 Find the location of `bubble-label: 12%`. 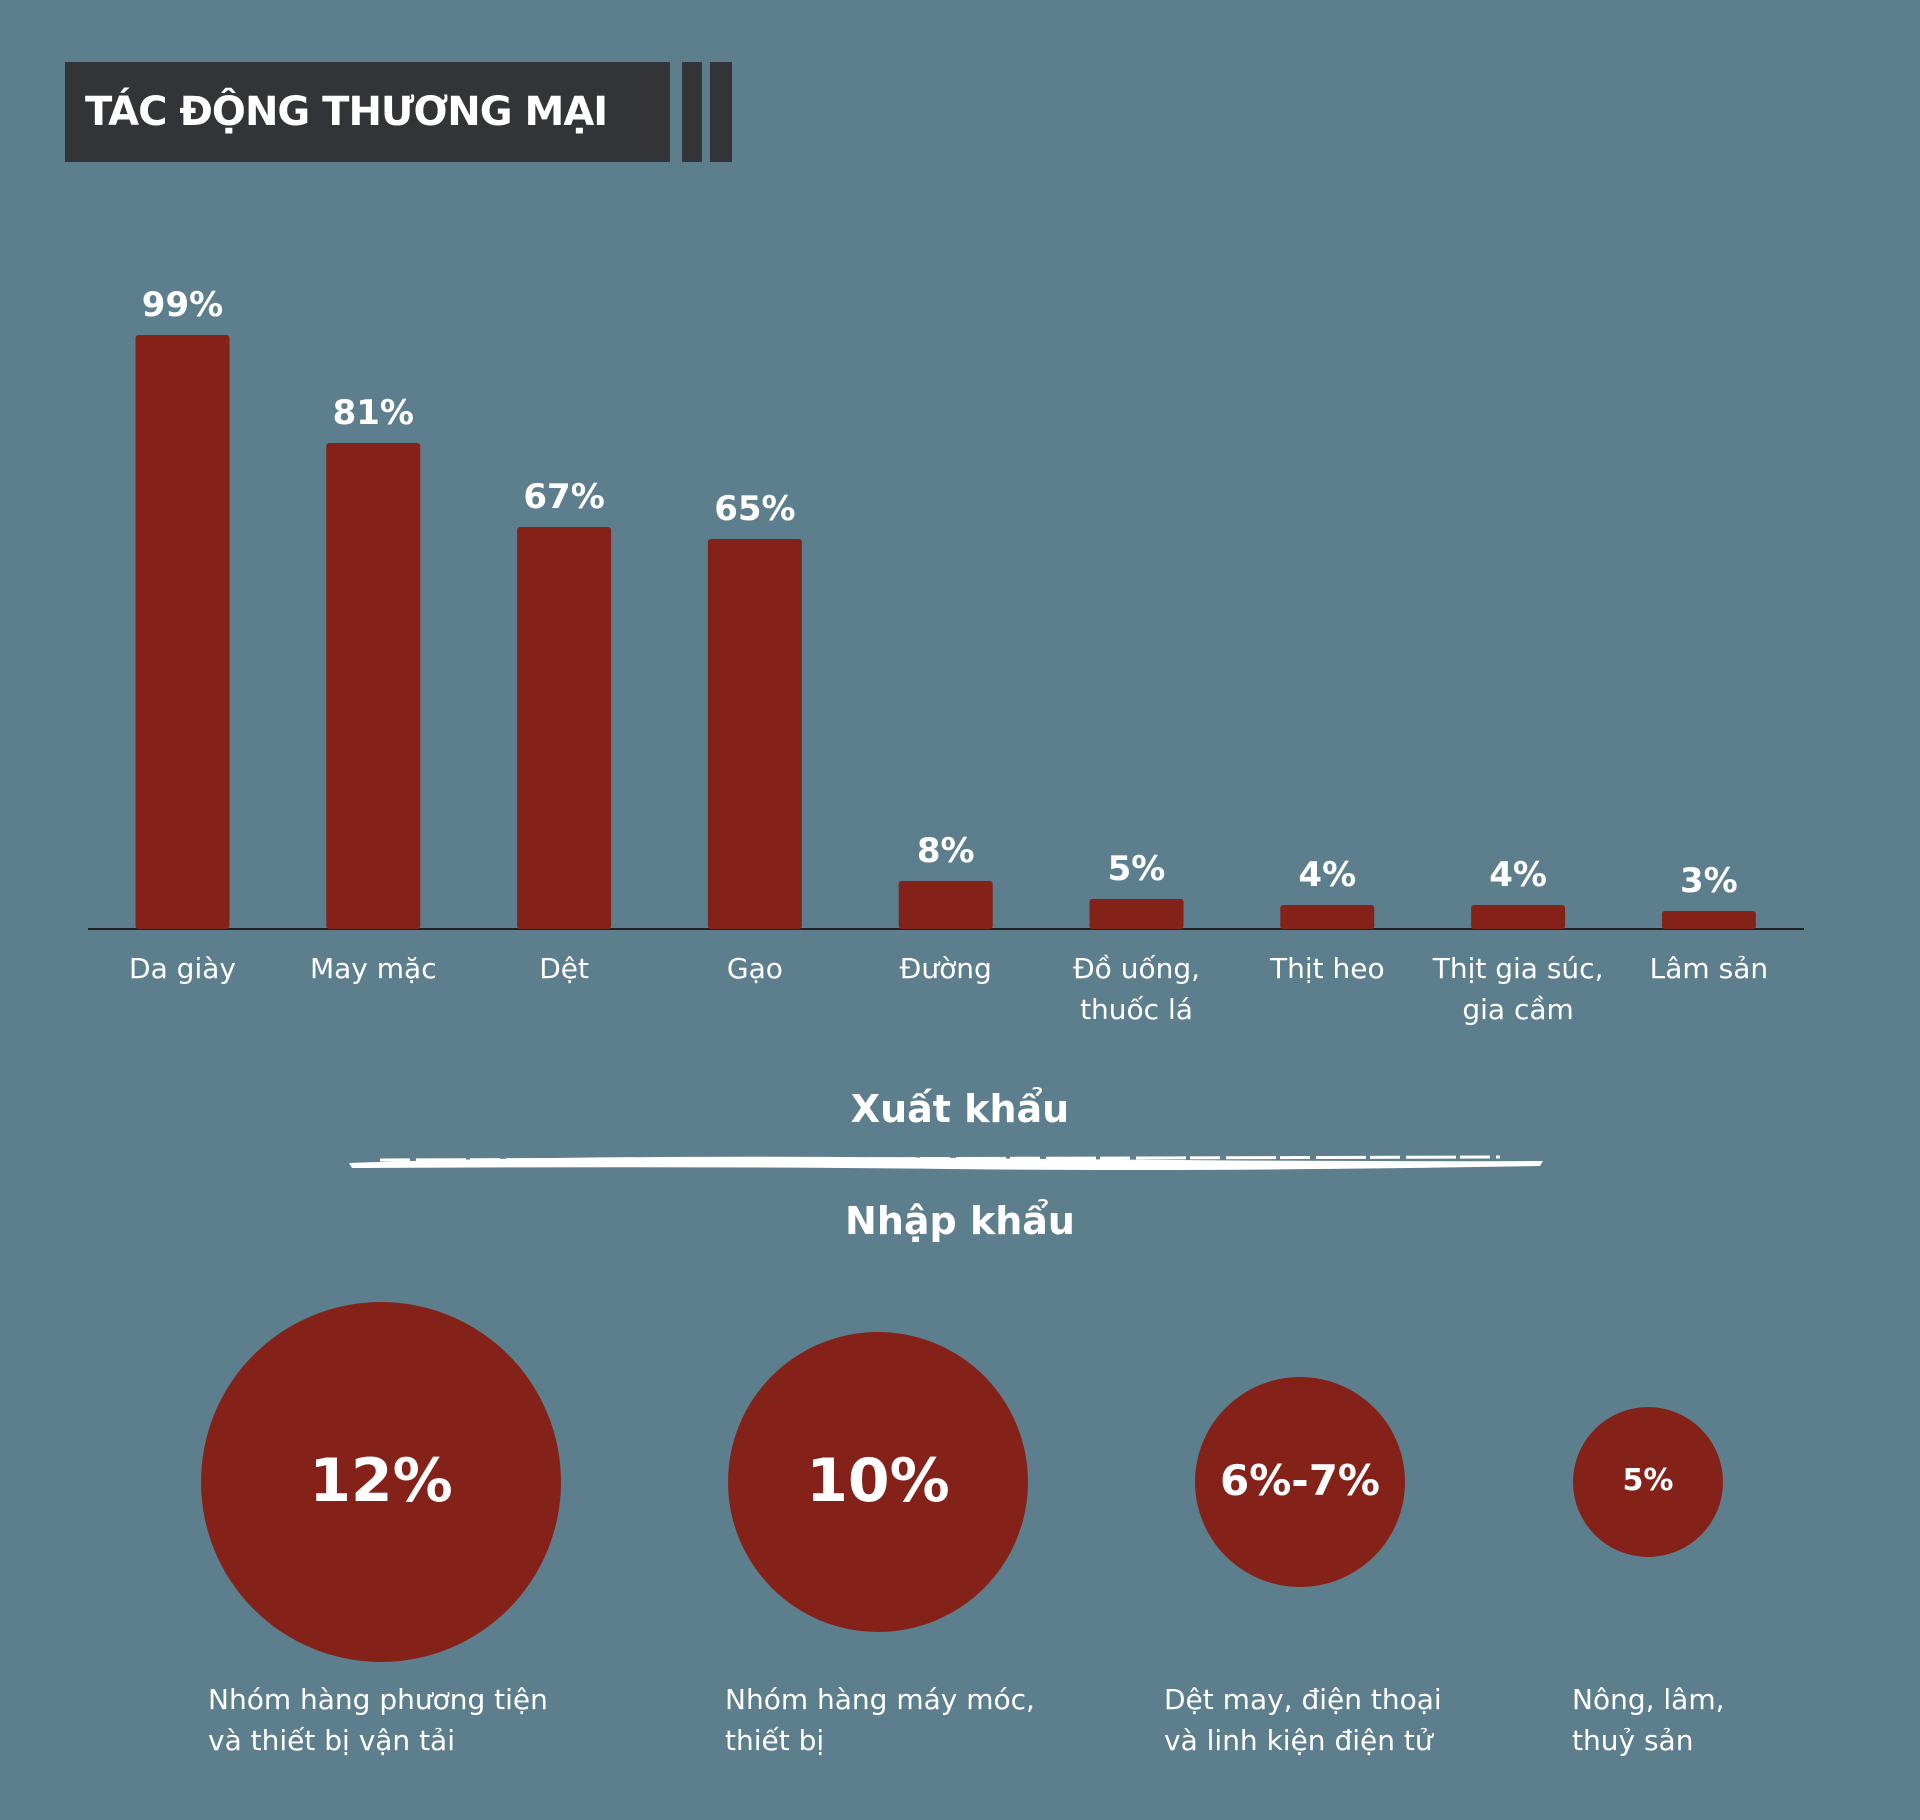

bubble-label: 12% is located at coordinates (381, 1480).